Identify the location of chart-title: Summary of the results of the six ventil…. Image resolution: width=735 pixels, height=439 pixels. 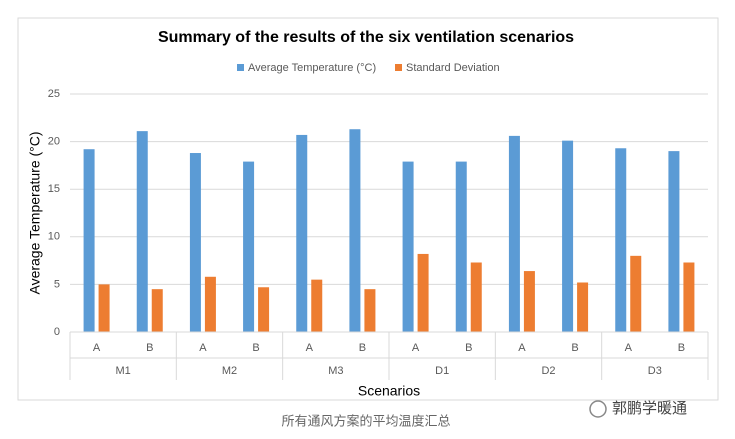
(366, 37).